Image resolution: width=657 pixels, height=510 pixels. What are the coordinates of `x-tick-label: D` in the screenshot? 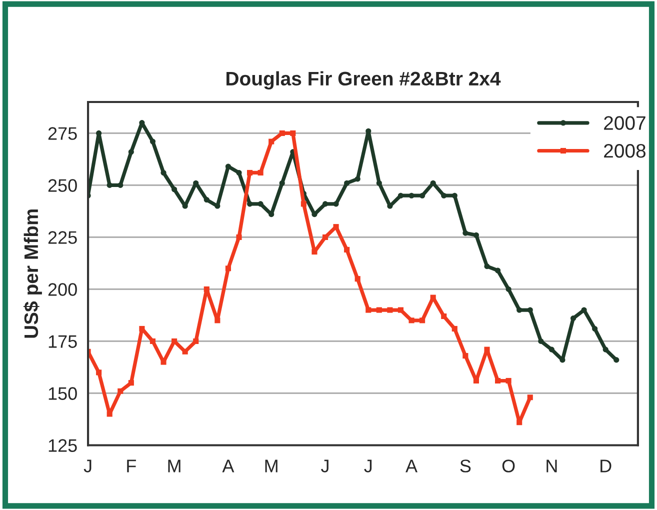 It's located at (606, 466).